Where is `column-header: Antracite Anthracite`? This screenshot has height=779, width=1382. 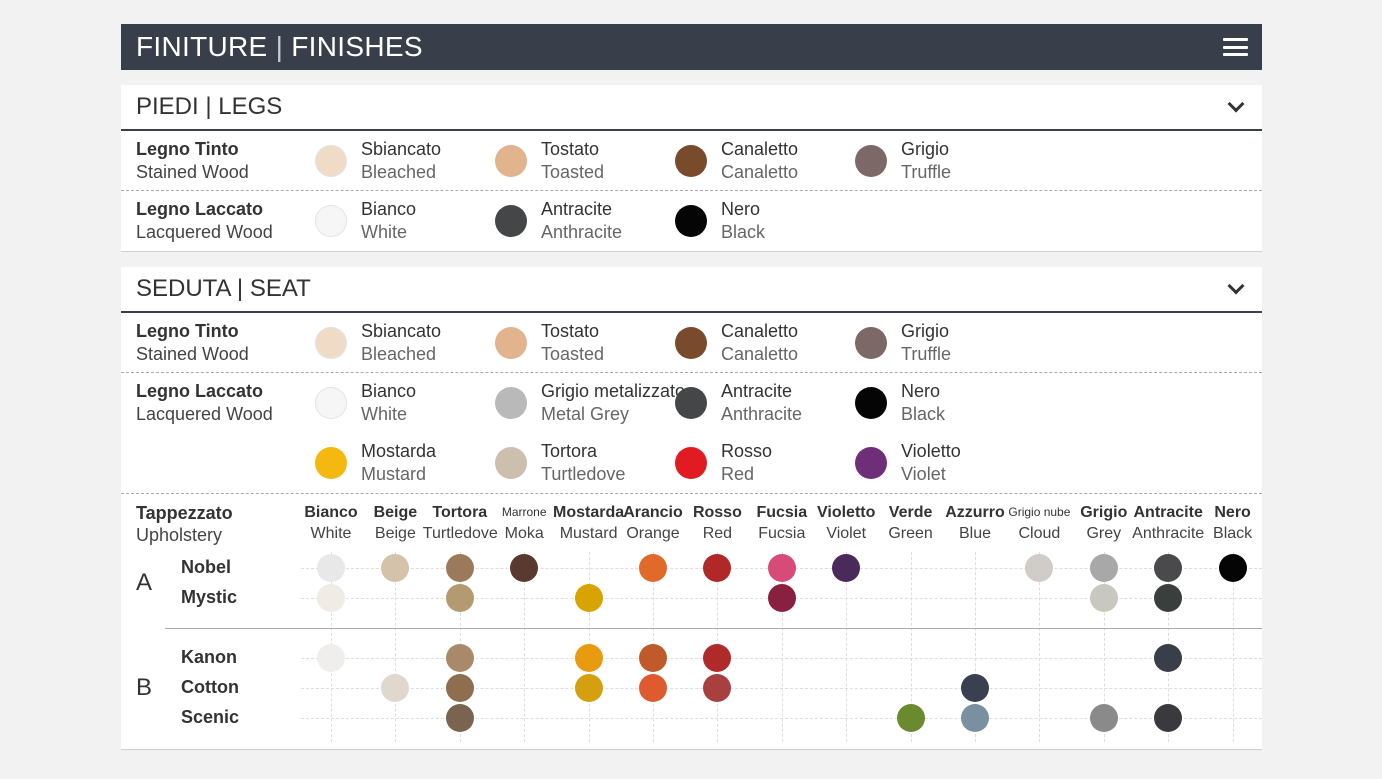
column-header: Antracite Anthracite is located at coordinates (1168, 523).